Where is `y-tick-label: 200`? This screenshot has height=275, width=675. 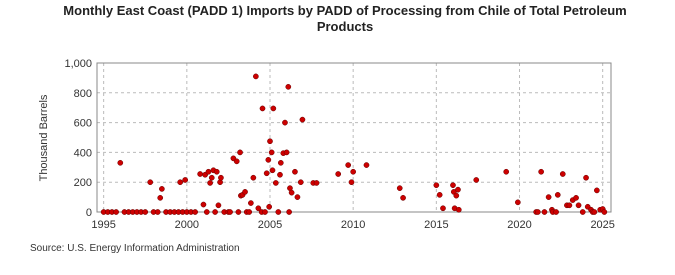
y-tick-label: 200 is located at coordinates (83, 183).